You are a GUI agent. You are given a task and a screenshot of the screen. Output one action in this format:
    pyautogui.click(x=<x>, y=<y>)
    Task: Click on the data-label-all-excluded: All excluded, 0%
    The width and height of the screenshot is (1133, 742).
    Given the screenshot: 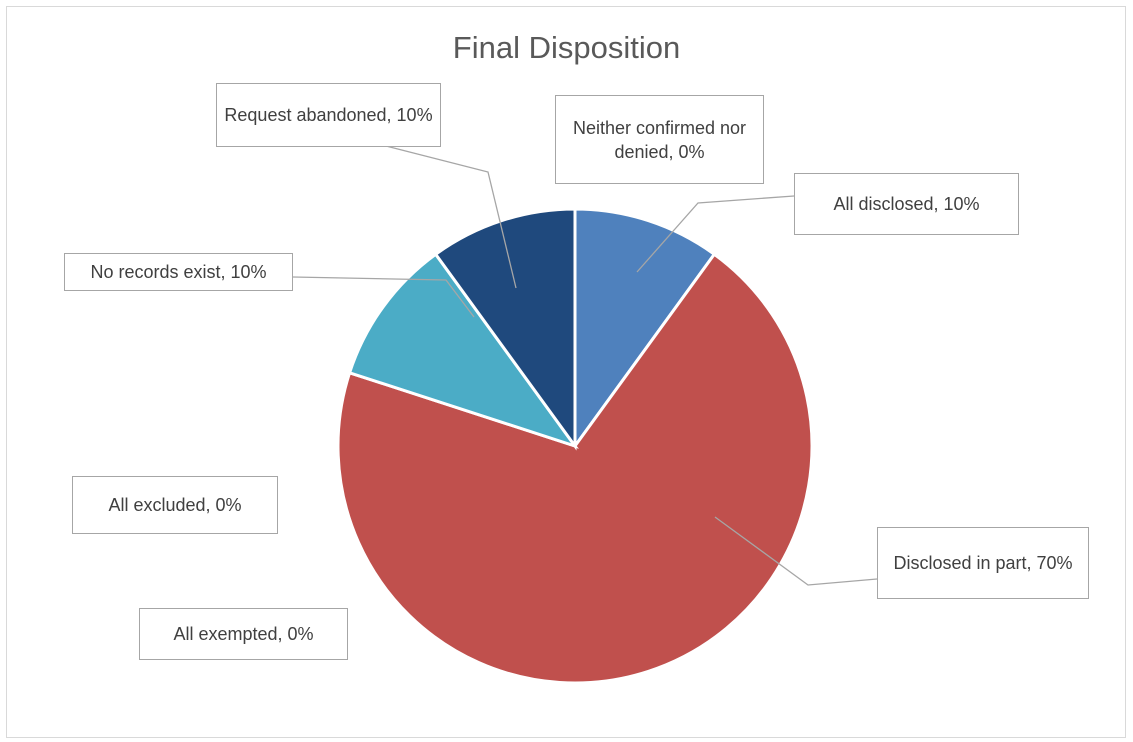 What is the action you would take?
    pyautogui.click(x=175, y=505)
    